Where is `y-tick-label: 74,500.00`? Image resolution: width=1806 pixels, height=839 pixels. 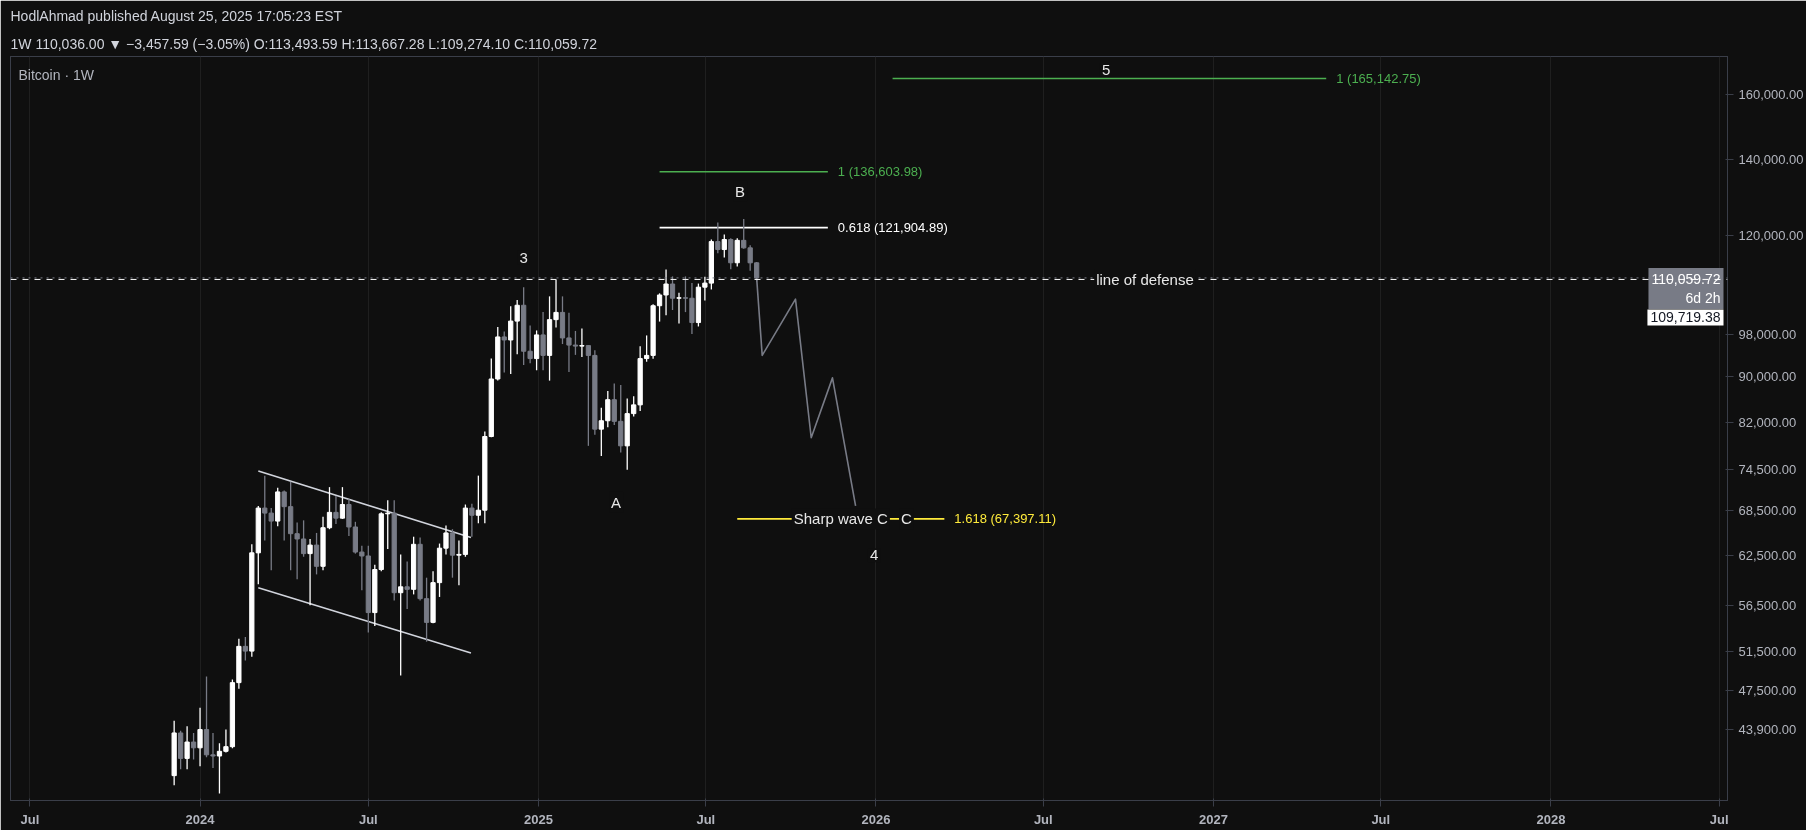
y-tick-label: 74,500.00 is located at coordinates (1767, 470).